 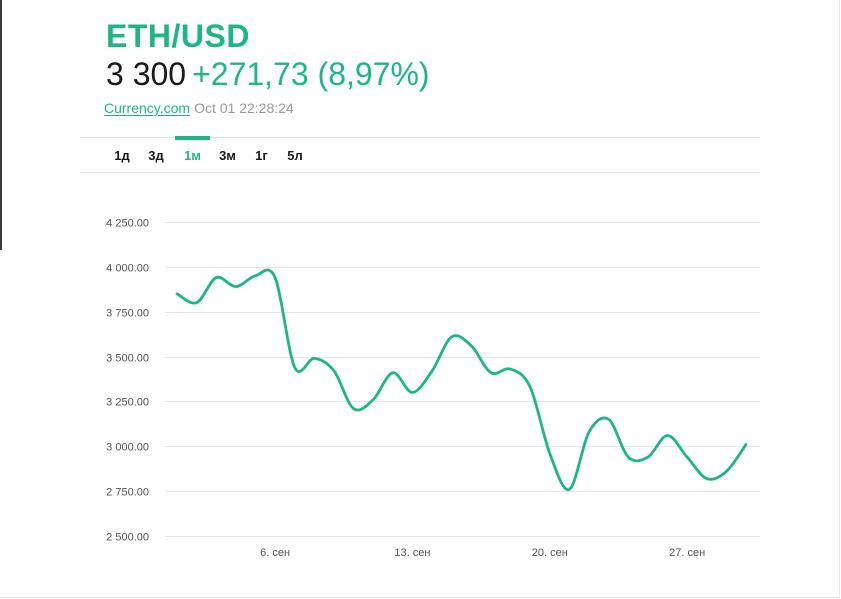 What do you see at coordinates (687, 553) in the screenshot?
I see `x-tick-label: 27. сен` at bounding box center [687, 553].